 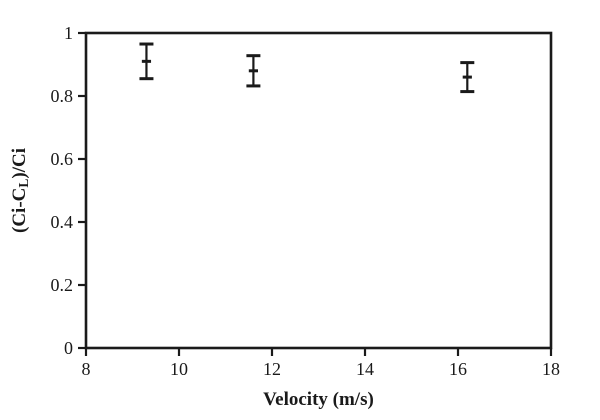 I want to click on y-axis: 0 0.2 0.4 0.6 0.8 1, so click(x=68, y=190).